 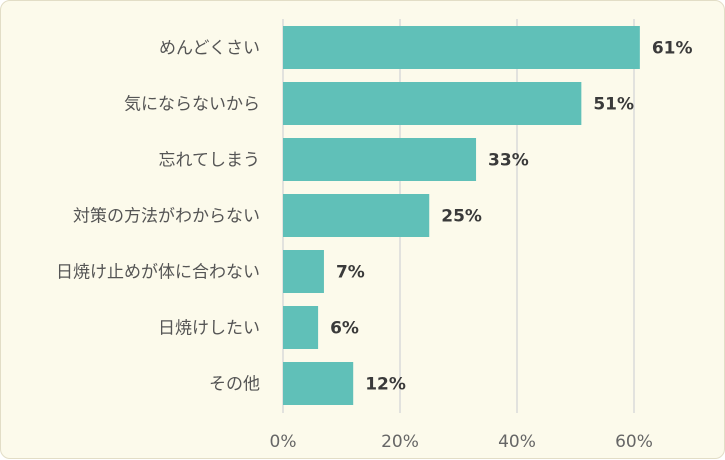 What do you see at coordinates (209, 49) in the screenshot?
I see `category-label: めんどくさい` at bounding box center [209, 49].